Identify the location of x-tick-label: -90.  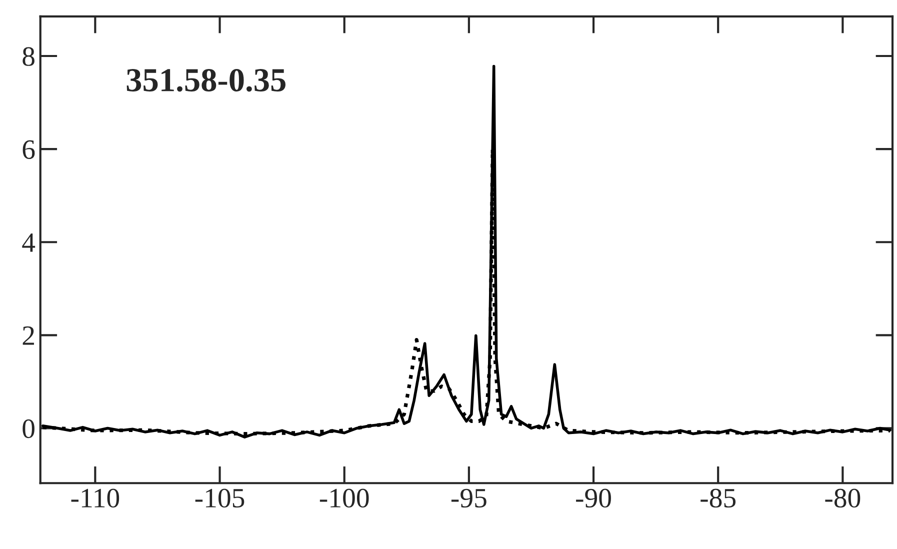
(593, 498).